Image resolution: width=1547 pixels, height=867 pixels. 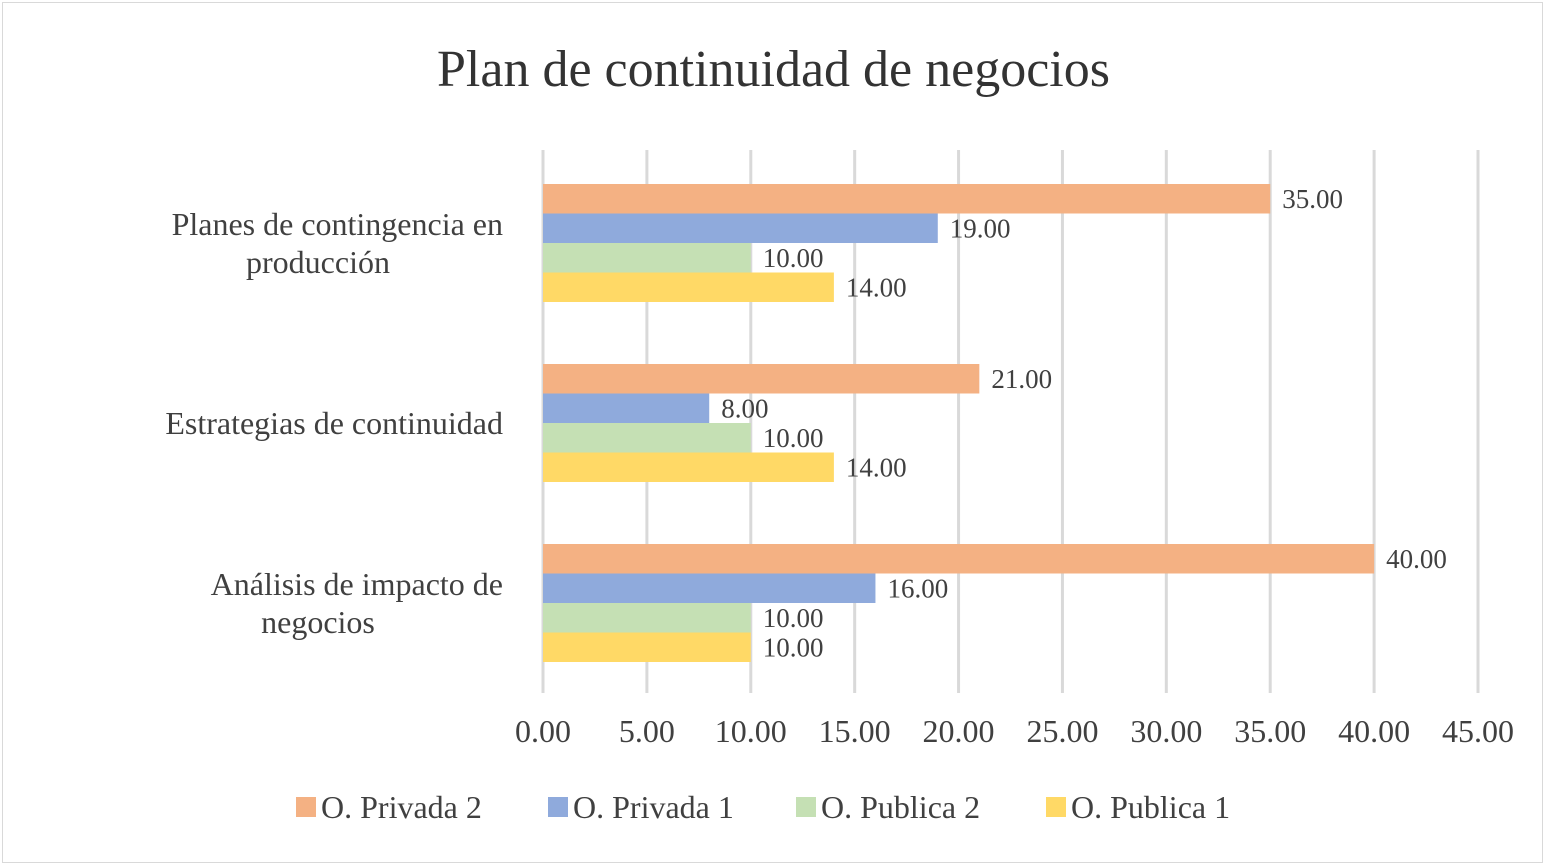 I want to click on data-label: 8.00, so click(x=744, y=408).